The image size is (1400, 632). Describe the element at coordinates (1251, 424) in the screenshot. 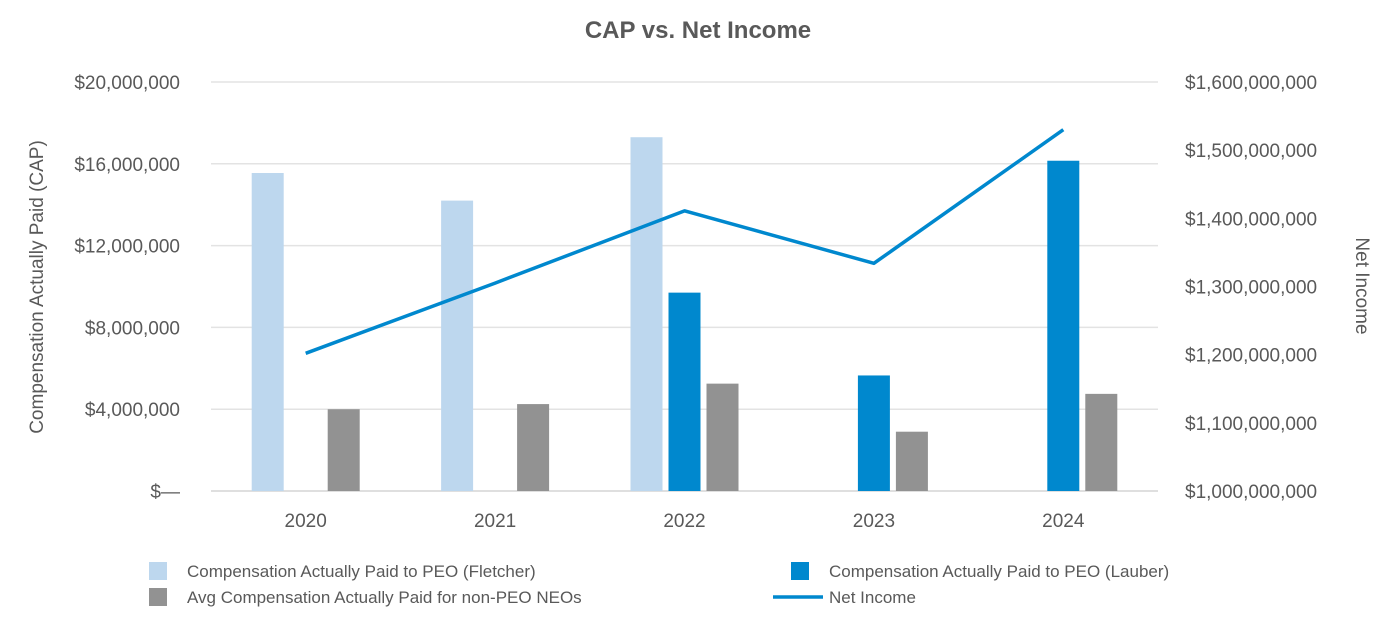

I see `right-tick-label: $1,100,000,000` at that location.